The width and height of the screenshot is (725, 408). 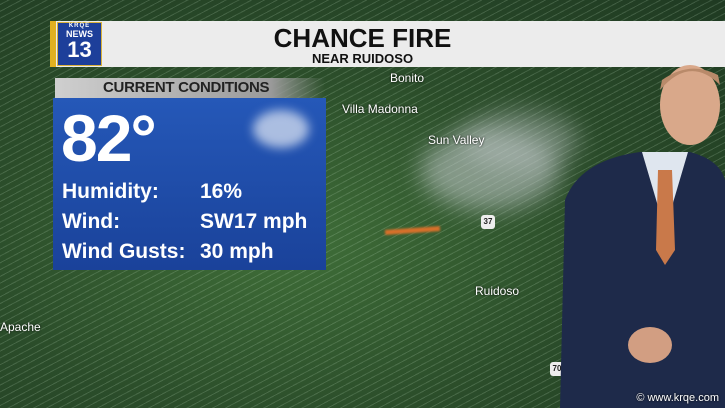 What do you see at coordinates (79, 26) in the screenshot?
I see `logo-call: KRQE` at bounding box center [79, 26].